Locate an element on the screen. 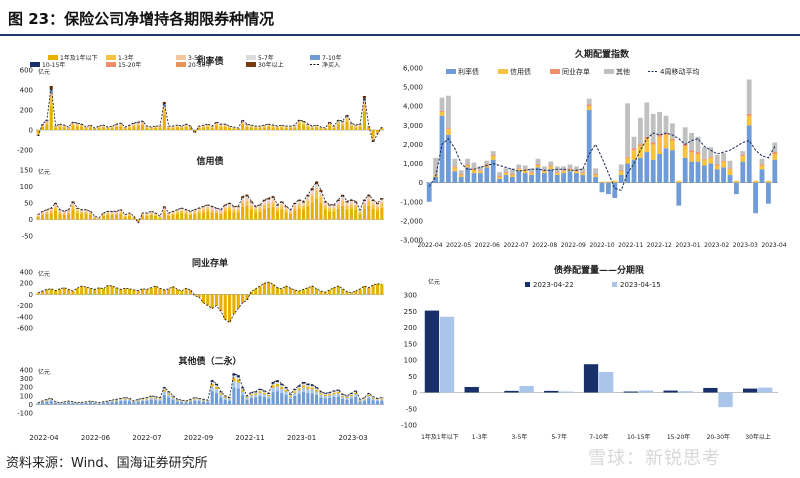 This screenshot has width=800, height=478. longterm-legend-swatch is located at coordinates (451, 71).